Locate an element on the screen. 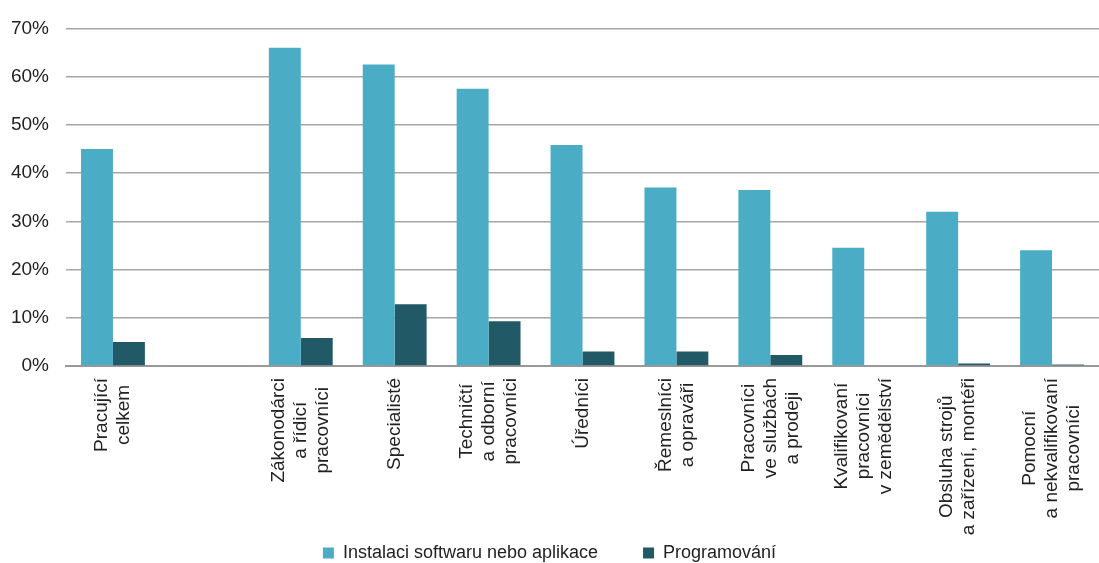  x-tick-label: Pomocní a nekvalifikovaní pracovníci is located at coordinates (1051, 448).